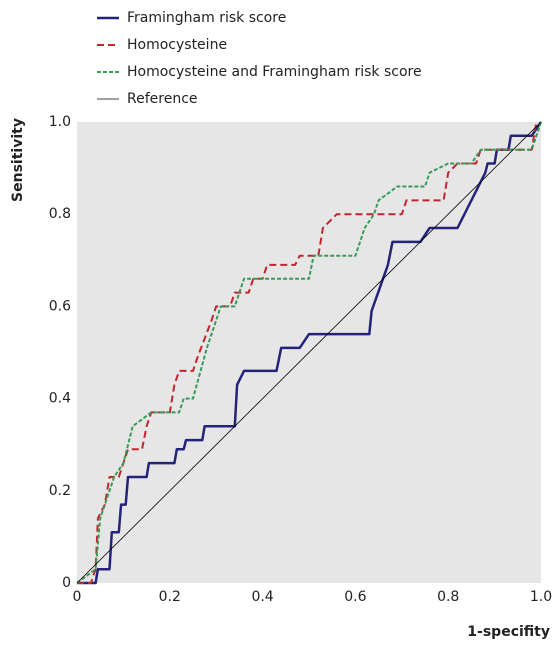 This screenshot has height=647, width=555. Describe the element at coordinates (177, 45) in the screenshot. I see `legend-label: Homocysteine` at that location.